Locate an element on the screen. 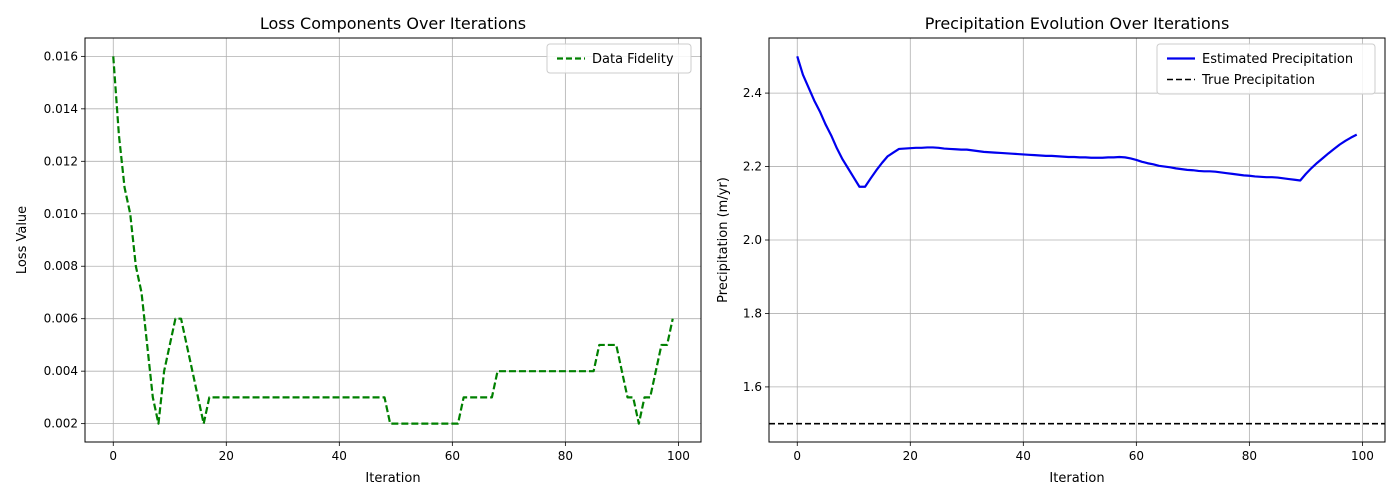 The width and height of the screenshot is (1400, 500). precipitation-x-tick-label: 100 is located at coordinates (1362, 456).